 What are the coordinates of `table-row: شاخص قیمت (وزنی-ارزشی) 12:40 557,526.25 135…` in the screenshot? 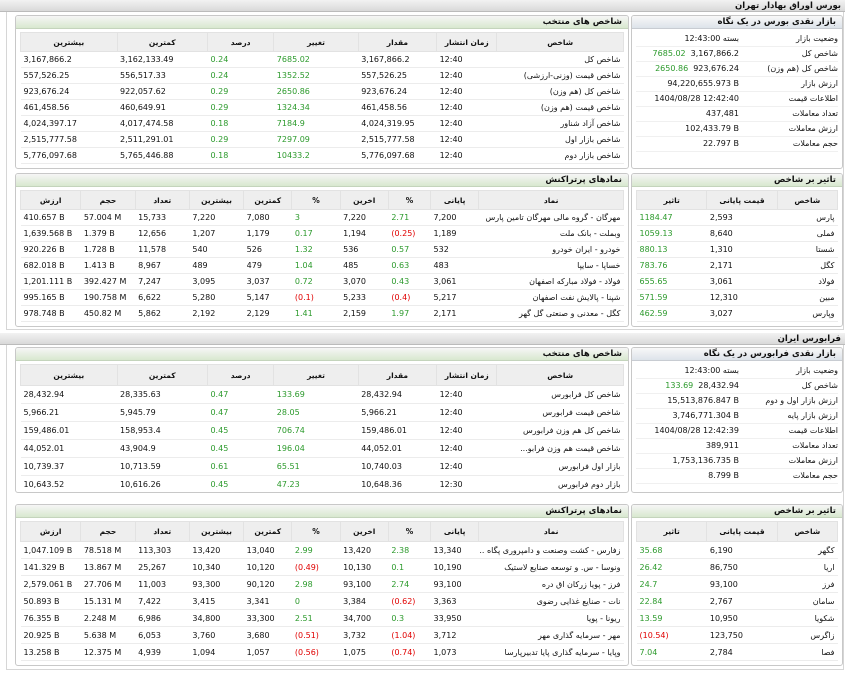 It's located at (322, 75).